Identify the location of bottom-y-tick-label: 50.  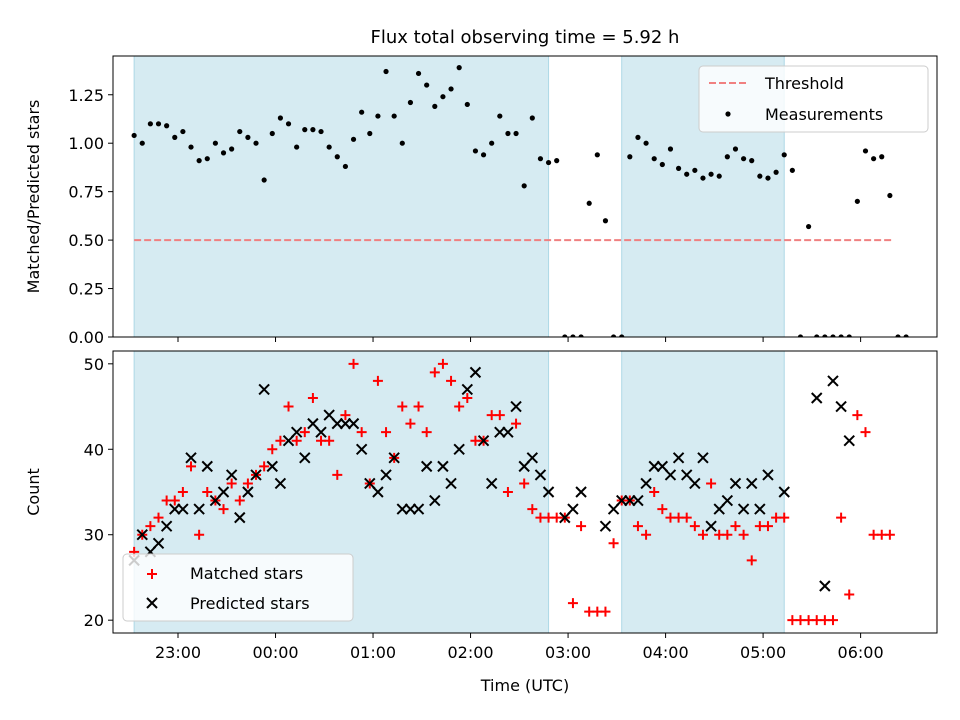
(94, 364).